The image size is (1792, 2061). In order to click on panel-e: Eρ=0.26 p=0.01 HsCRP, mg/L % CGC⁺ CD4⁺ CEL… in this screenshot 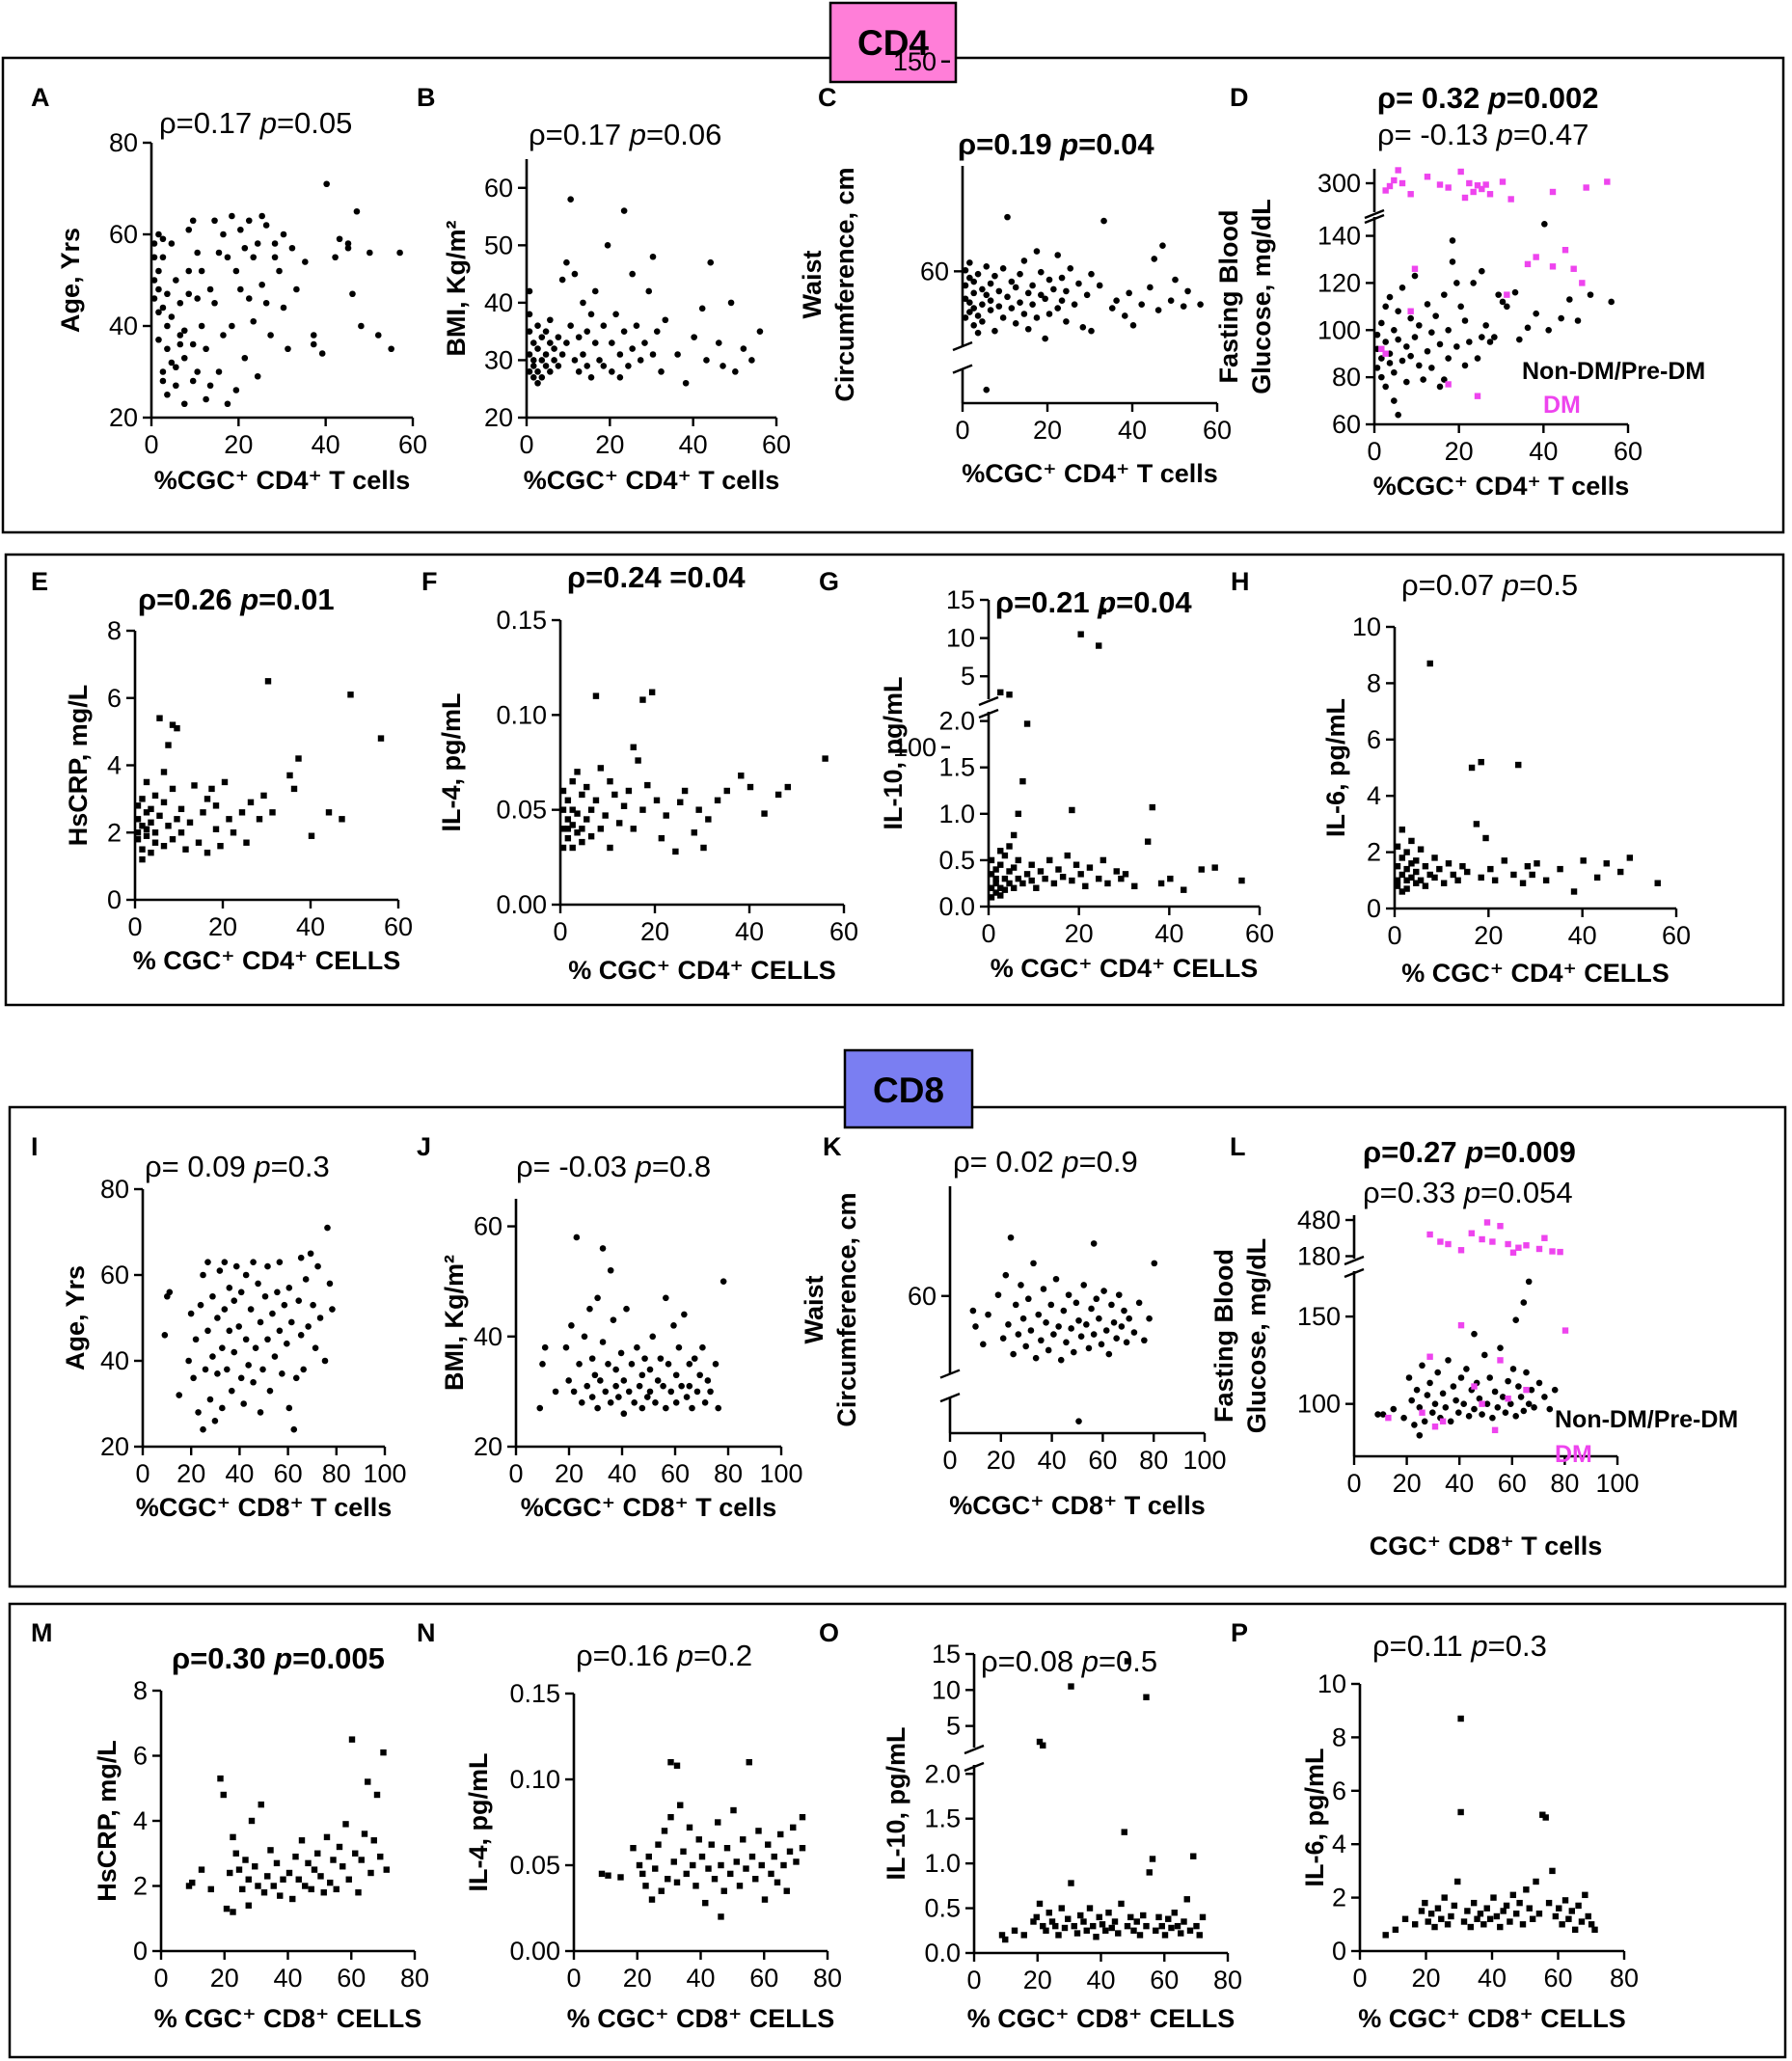, I will do `click(222, 771)`.